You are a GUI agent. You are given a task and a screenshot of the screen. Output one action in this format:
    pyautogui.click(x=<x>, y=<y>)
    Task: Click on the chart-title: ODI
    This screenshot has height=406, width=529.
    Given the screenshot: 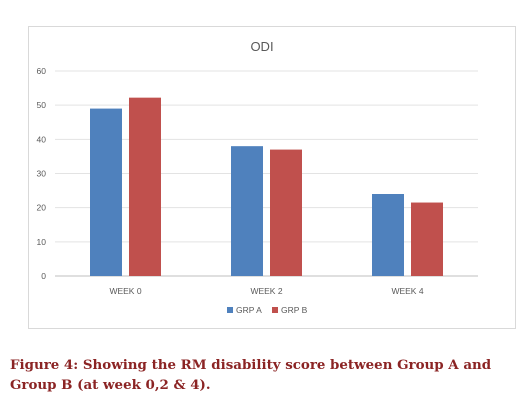 What is the action you would take?
    pyautogui.click(x=261, y=46)
    